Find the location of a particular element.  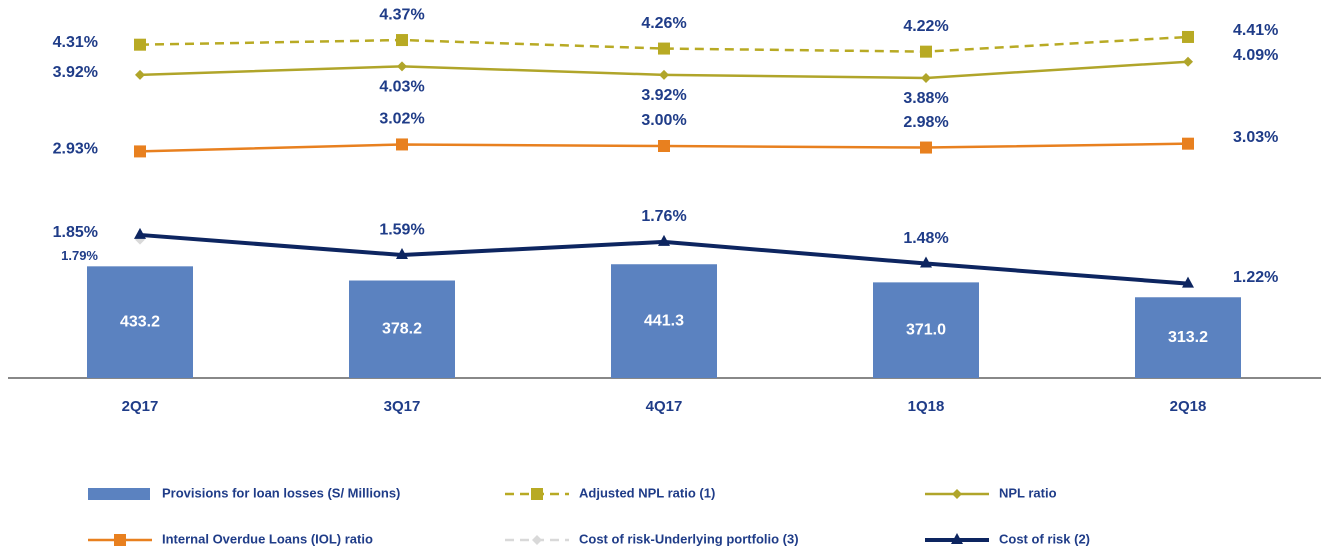

x-tick-label: 1Q18 is located at coordinates (926, 406).